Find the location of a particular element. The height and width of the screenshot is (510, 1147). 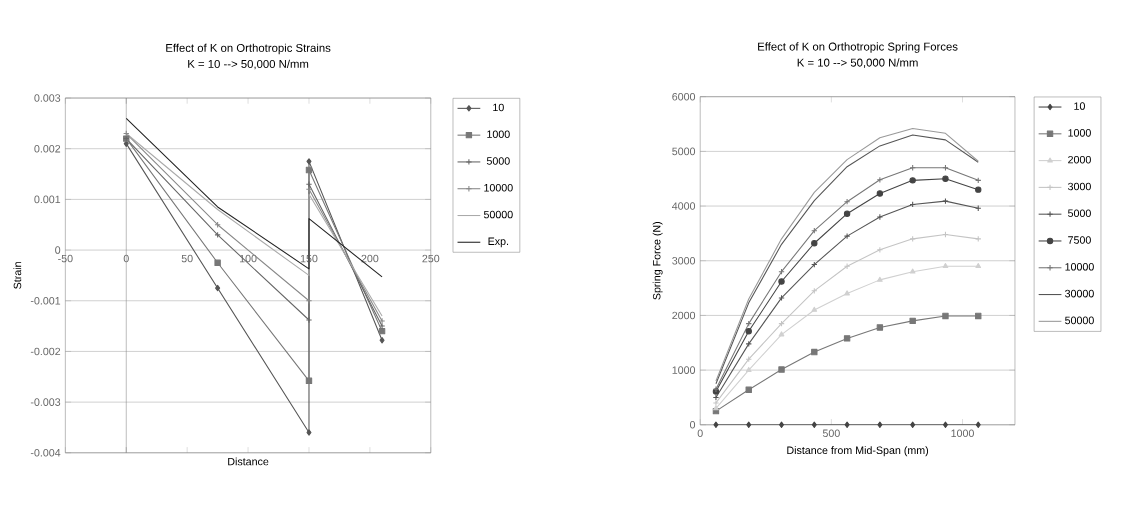

legend-label: 30000 is located at coordinates (1079, 293).